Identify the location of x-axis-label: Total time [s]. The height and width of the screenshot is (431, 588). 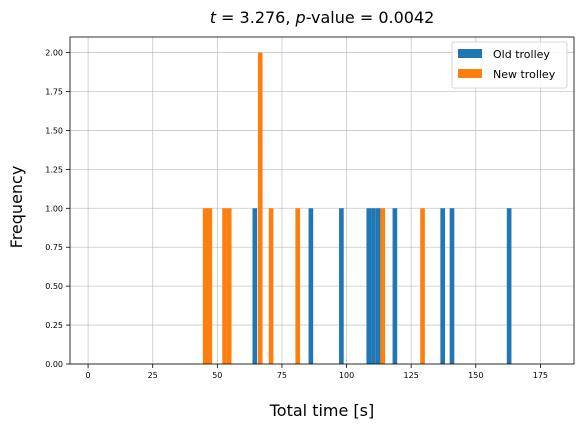
(322, 410).